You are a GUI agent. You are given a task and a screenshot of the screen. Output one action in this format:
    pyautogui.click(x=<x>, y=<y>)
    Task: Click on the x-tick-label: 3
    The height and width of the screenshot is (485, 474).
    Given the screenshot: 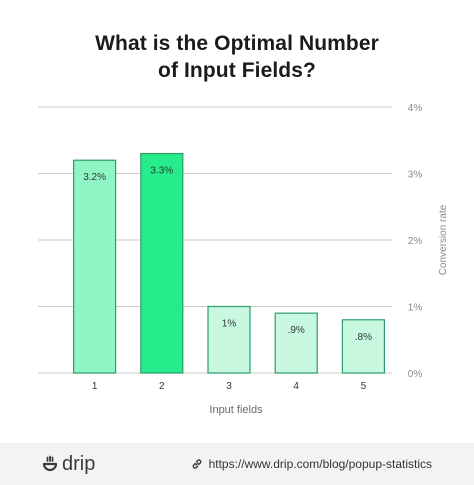 What is the action you would take?
    pyautogui.click(x=229, y=386)
    